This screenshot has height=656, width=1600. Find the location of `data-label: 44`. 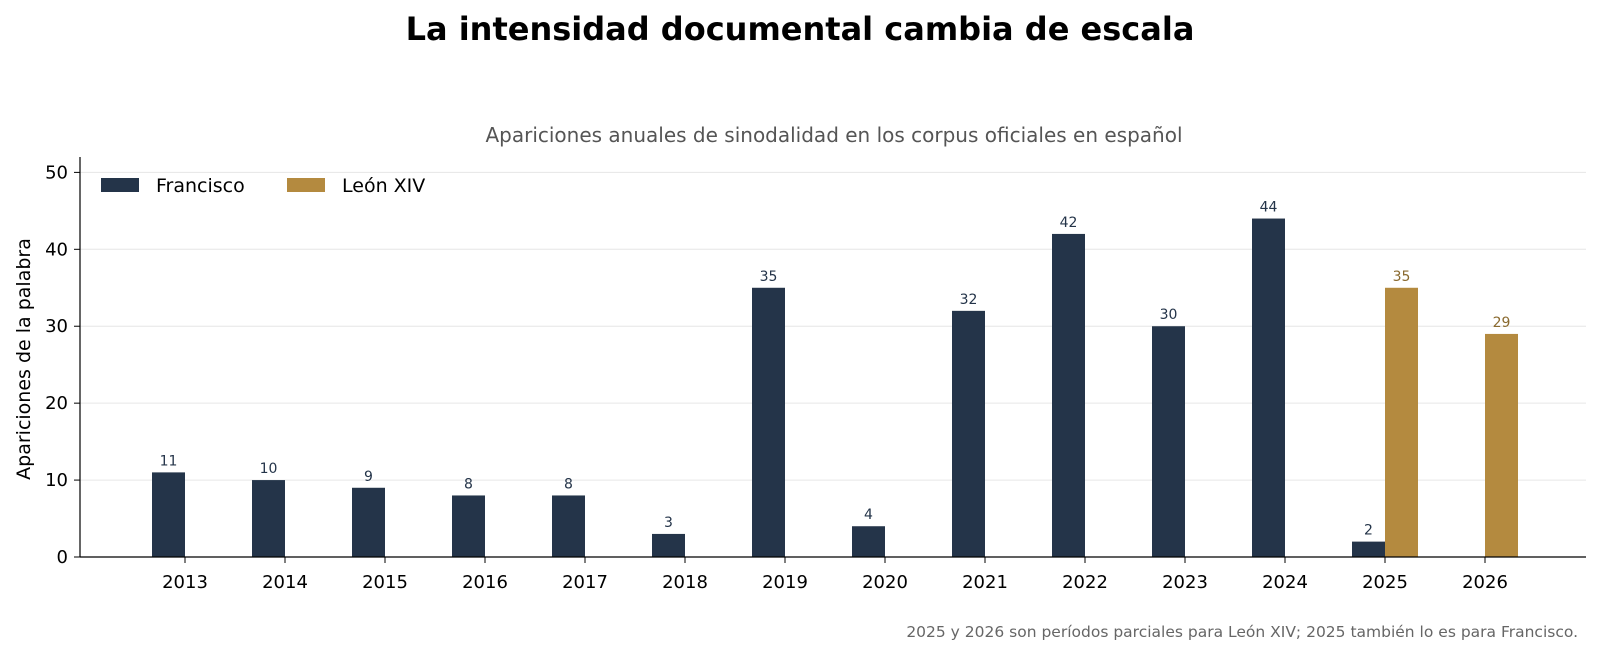

data-label: 44 is located at coordinates (1269, 208).